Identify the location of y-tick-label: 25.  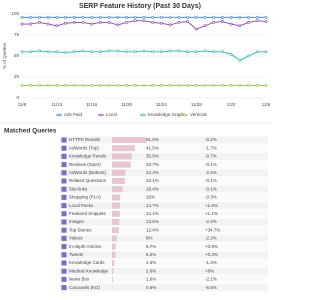
(17, 76).